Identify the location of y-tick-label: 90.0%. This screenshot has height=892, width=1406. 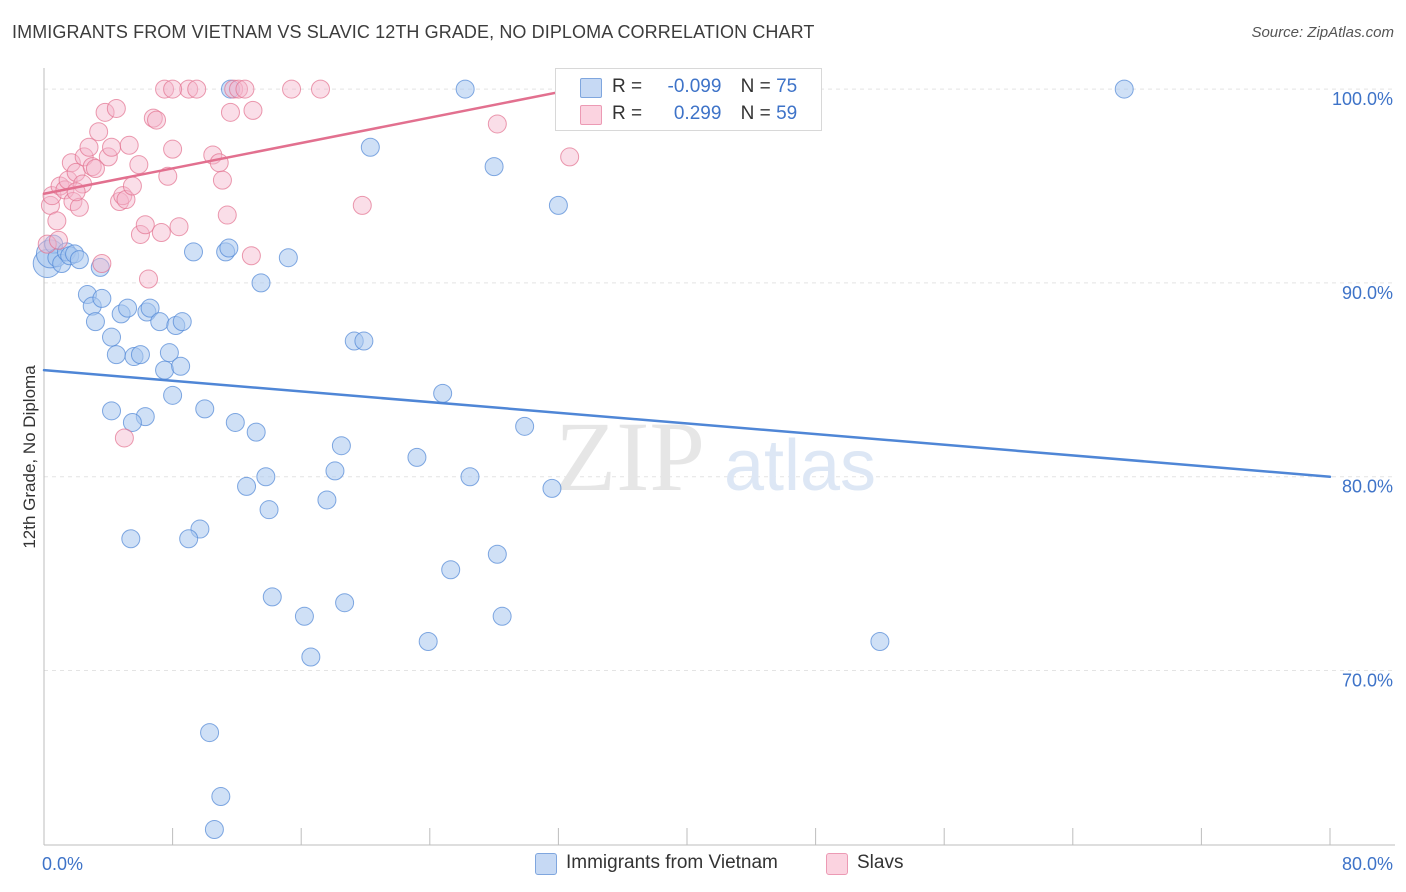
(1367, 293).